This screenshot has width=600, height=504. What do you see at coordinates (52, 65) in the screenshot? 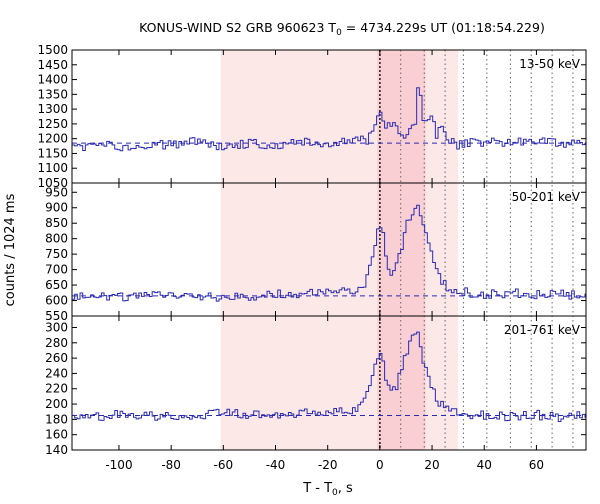
I see `y-tick-label-0-8: 1450` at bounding box center [52, 65].